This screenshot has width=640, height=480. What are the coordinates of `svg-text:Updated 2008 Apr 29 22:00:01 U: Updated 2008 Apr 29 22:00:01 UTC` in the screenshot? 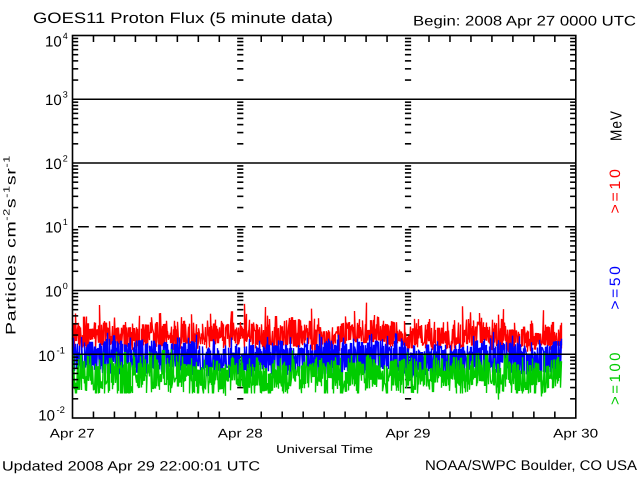 It's located at (131, 466).